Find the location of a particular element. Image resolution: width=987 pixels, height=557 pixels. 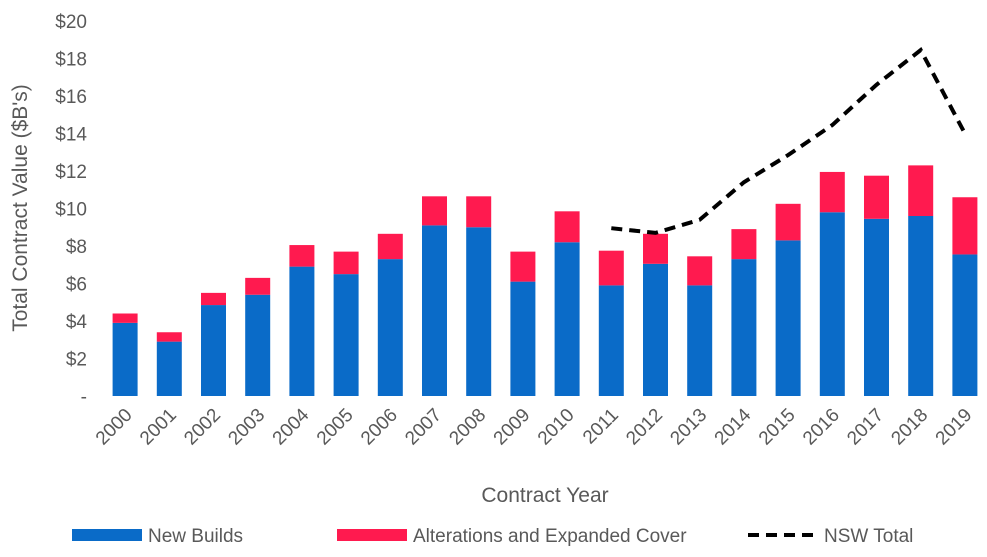

x-tick-label: 2014 is located at coordinates (733, 426).